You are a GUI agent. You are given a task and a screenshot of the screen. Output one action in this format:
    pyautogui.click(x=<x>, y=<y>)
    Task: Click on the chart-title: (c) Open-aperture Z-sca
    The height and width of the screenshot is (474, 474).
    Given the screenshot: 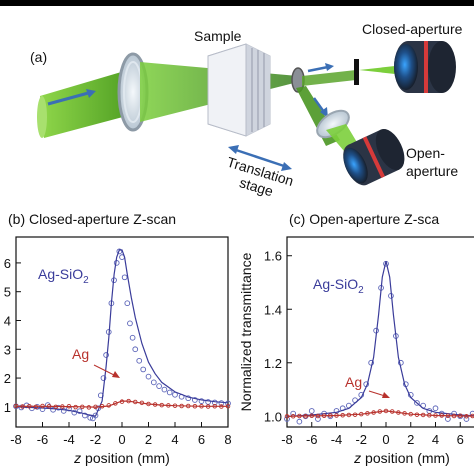 What is the action you would take?
    pyautogui.click(x=364, y=219)
    